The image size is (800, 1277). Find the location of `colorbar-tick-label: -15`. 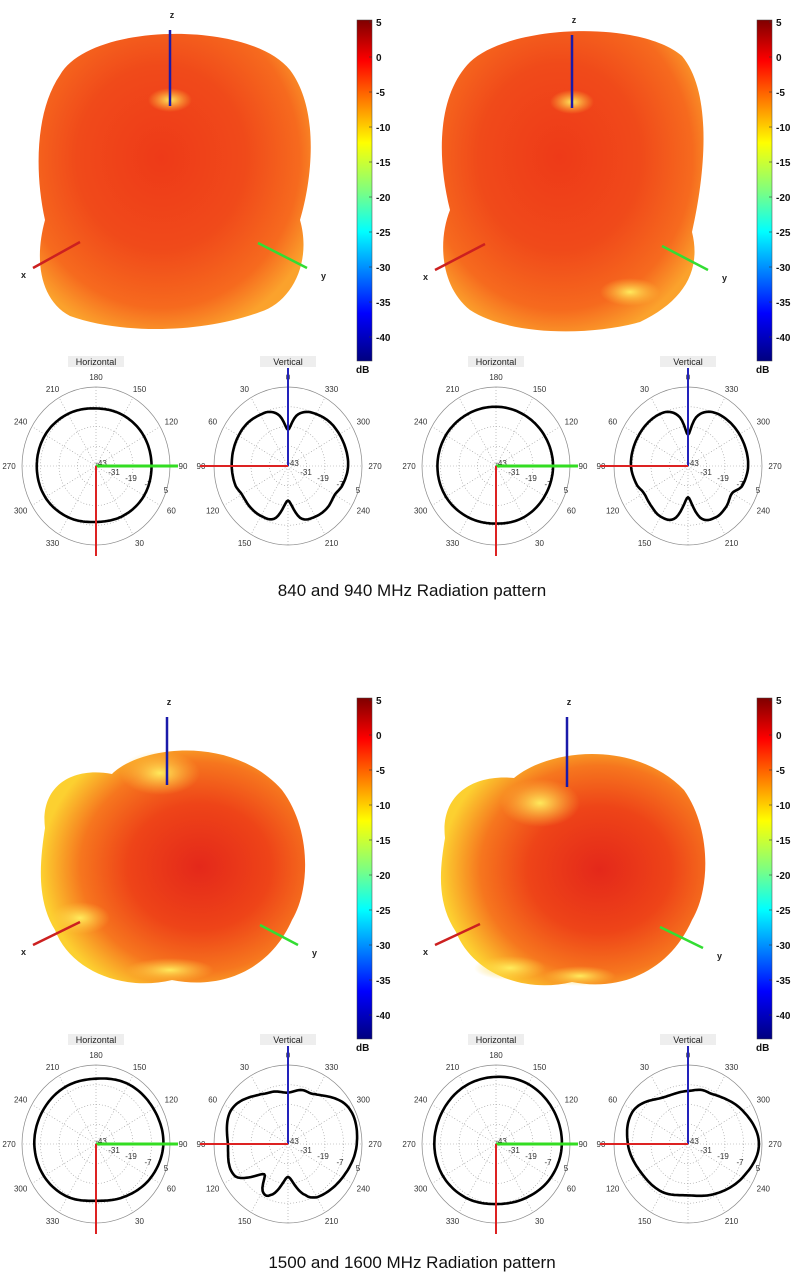

colorbar-tick-label: -15 is located at coordinates (783, 841).